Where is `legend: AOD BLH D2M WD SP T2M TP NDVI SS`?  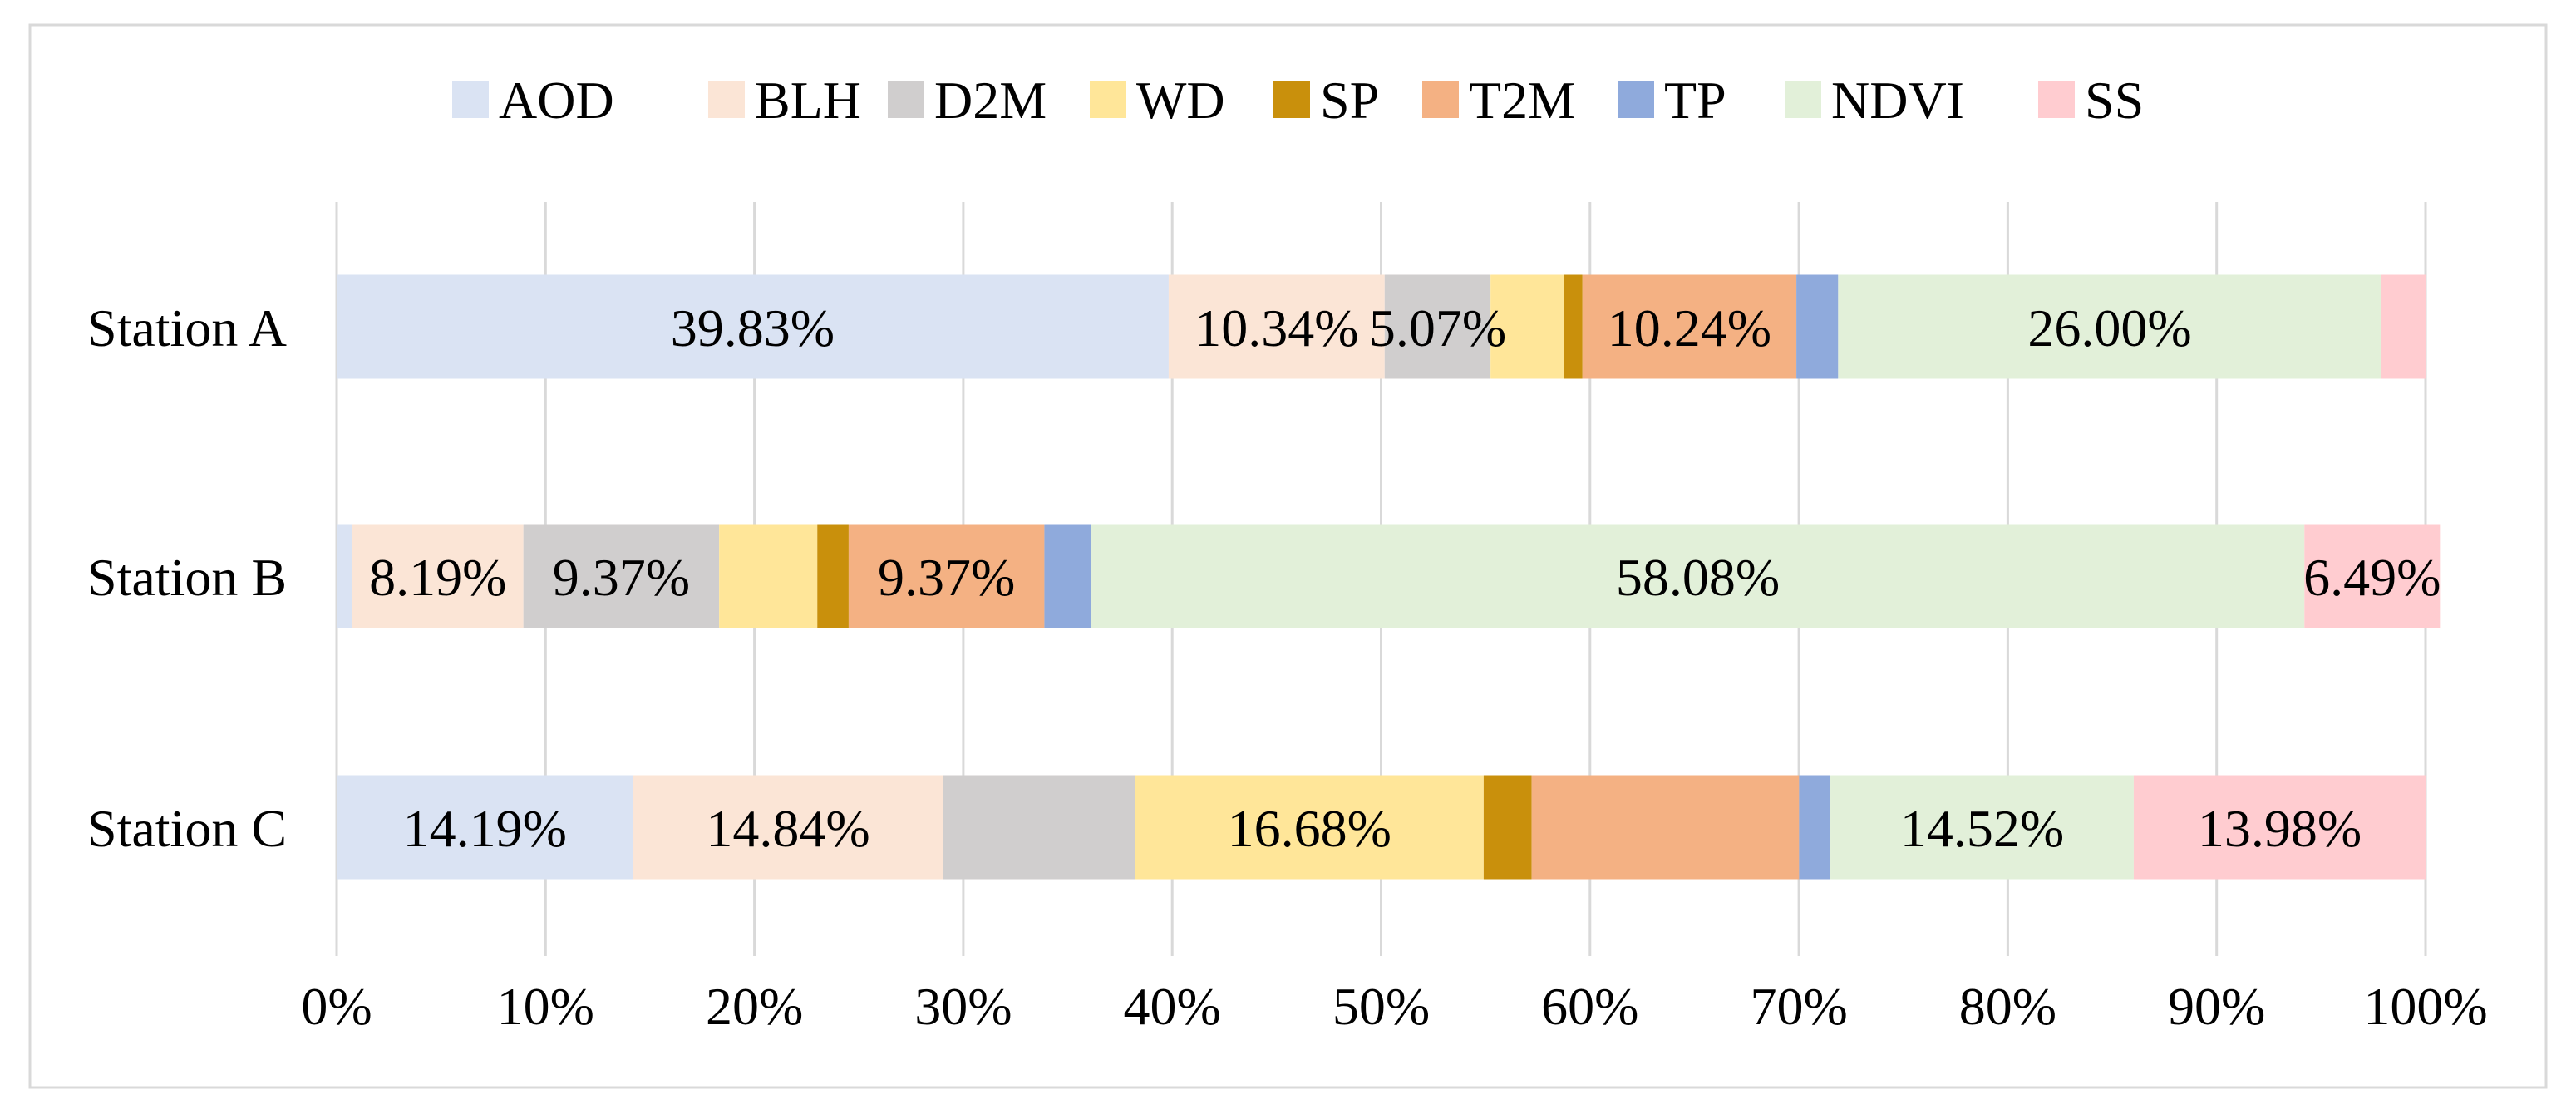 legend: AOD BLH D2M WD SP T2M TP NDVI SS is located at coordinates (1298, 100).